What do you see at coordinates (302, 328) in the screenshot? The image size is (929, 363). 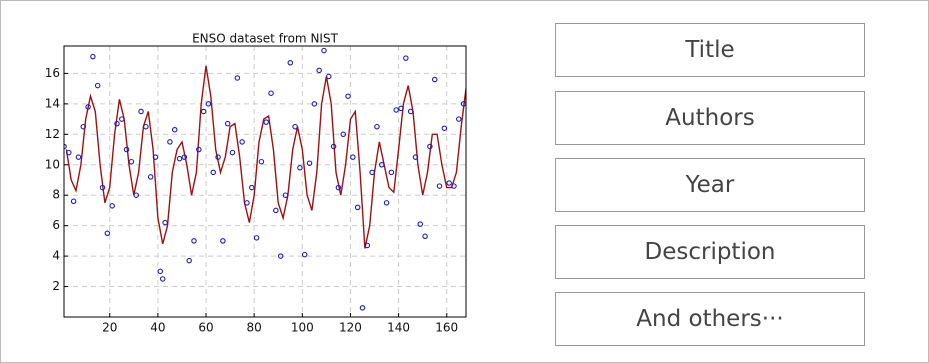 I see `x-tick-label: 100` at bounding box center [302, 328].